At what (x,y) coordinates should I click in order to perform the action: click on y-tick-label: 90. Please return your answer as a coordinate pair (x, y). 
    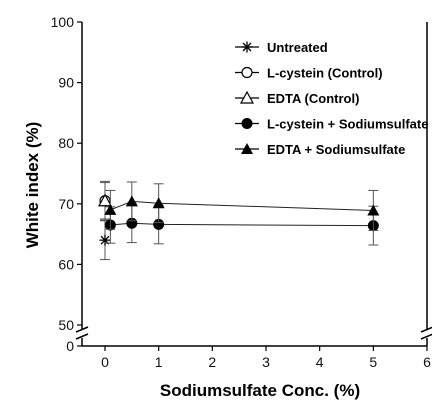
    Looking at the image, I should click on (66, 83).